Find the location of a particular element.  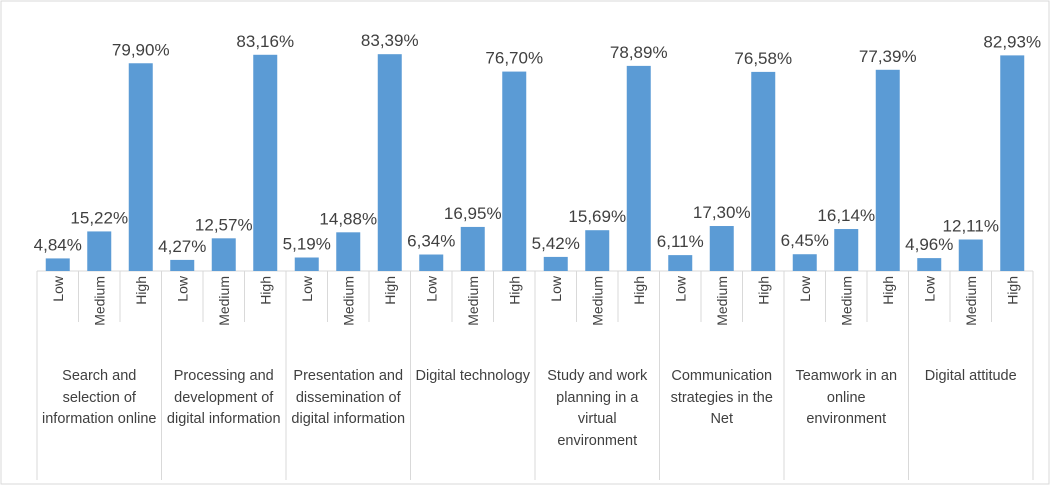

value-label: 83,16% is located at coordinates (265, 41).